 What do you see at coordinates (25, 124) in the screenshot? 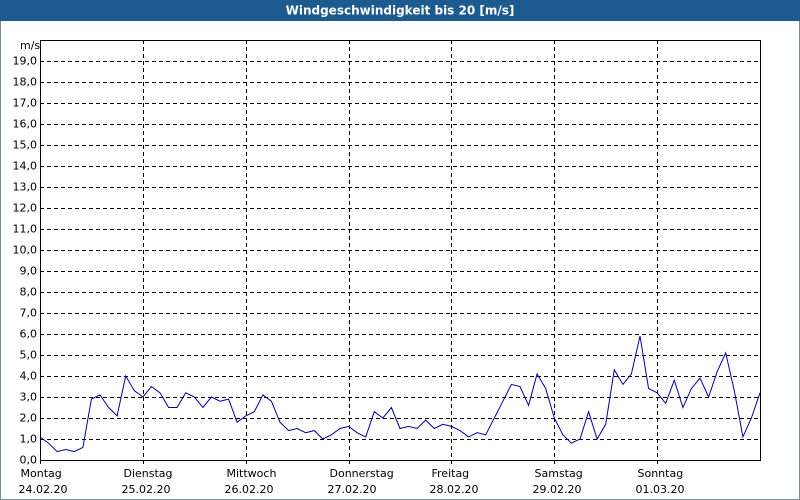
I see `y-tick-label: 16,0` at bounding box center [25, 124].